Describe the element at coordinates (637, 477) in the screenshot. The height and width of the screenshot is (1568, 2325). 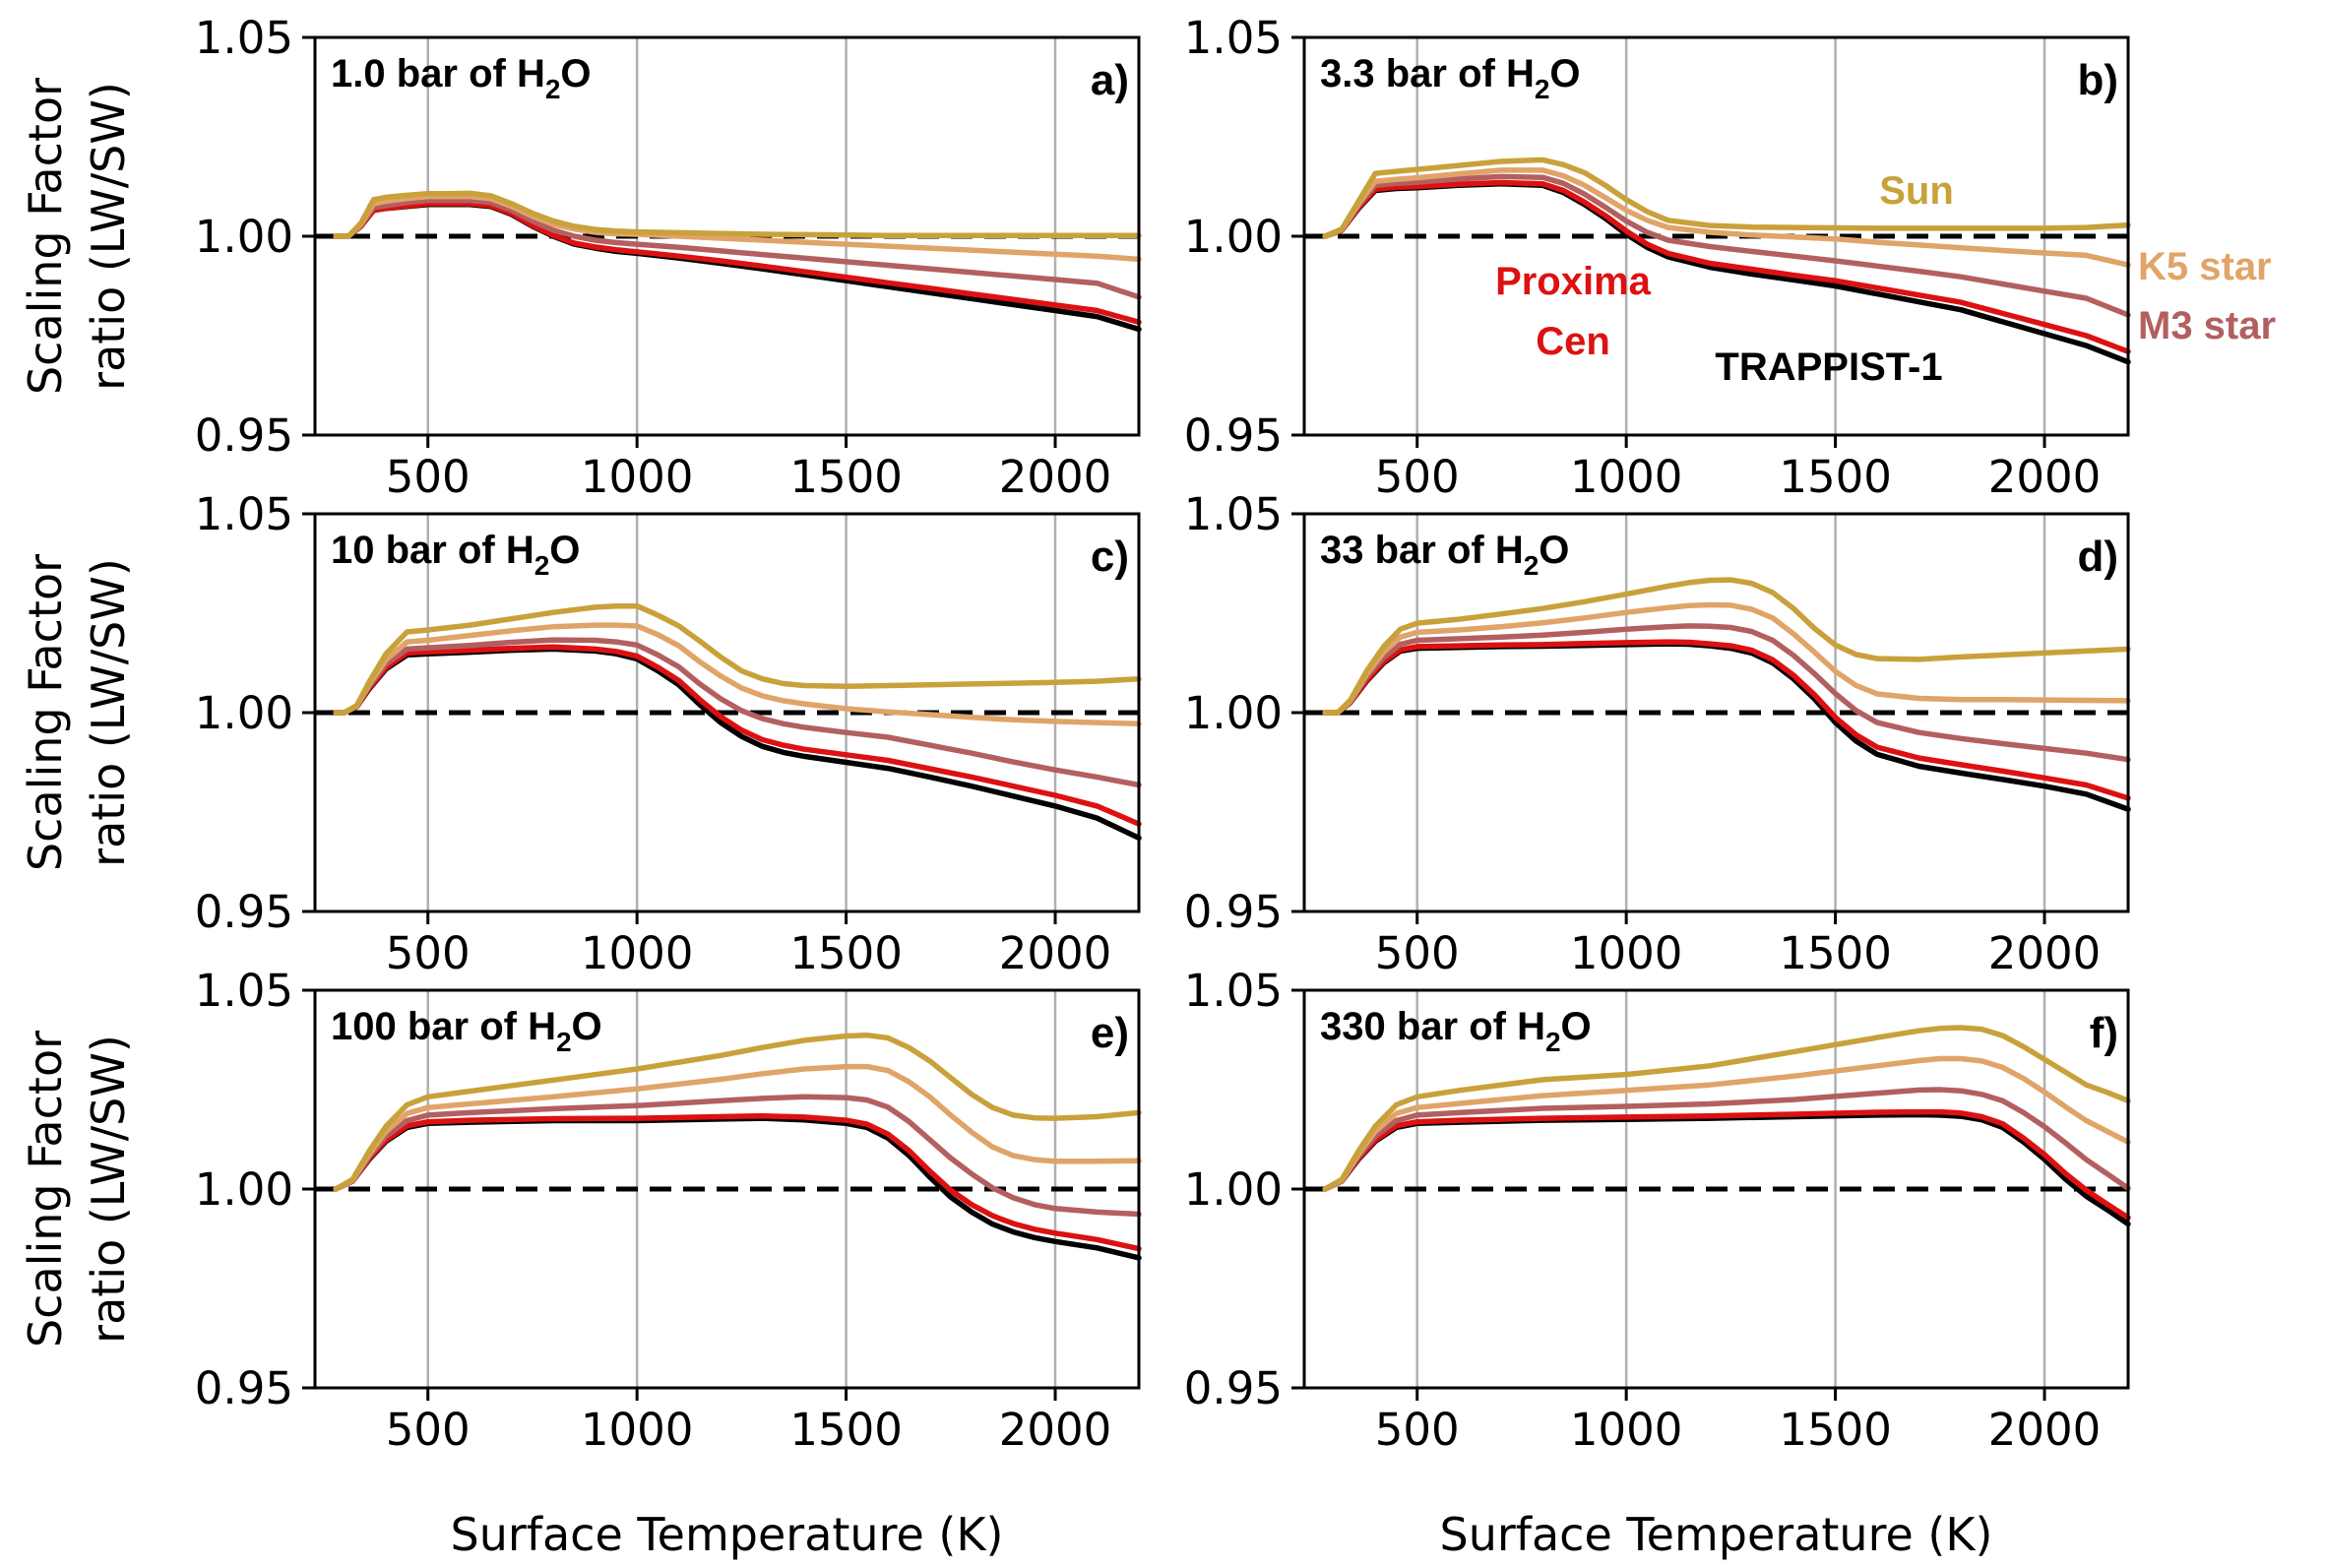
I see `panel-a-xtick-label-1000: 1000` at that location.